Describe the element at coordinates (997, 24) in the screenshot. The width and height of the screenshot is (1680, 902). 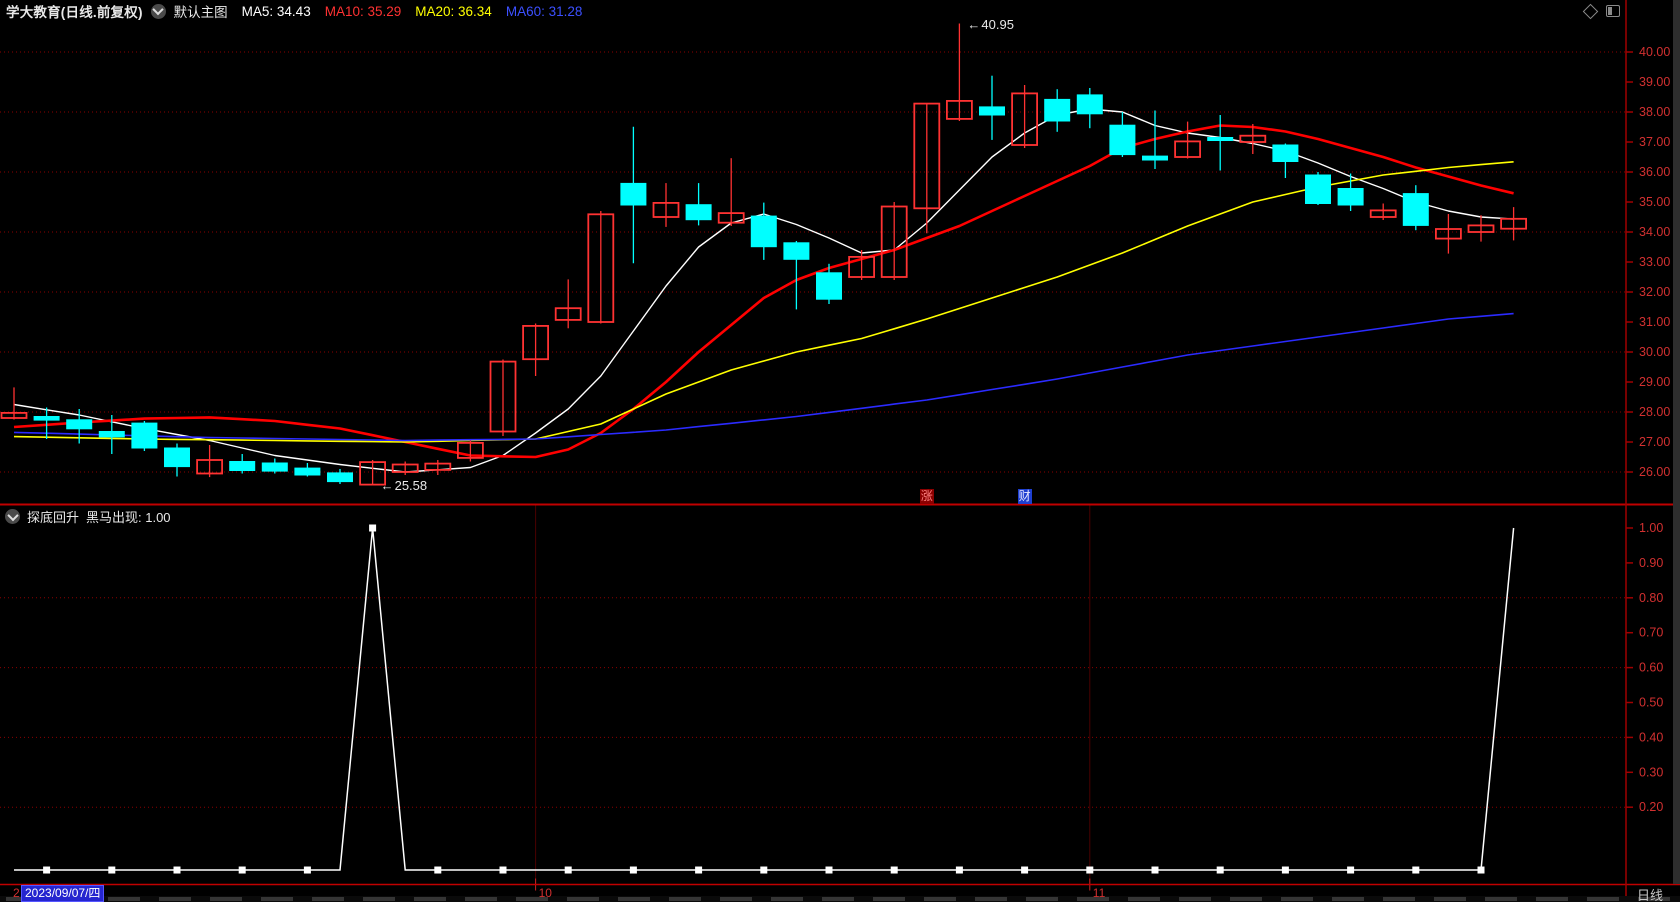
I see `annotation-text: 40.95` at that location.